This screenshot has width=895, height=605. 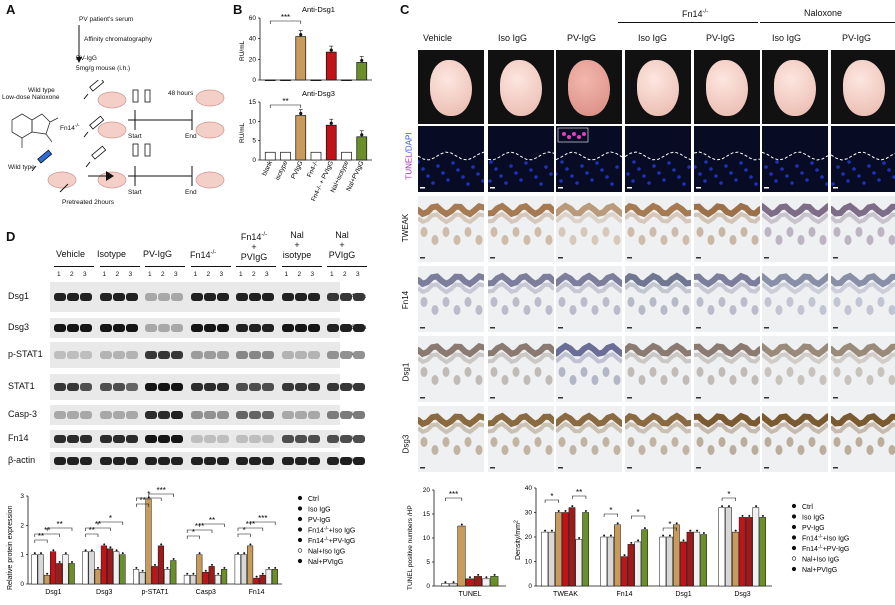 I want to click on group-fn14-pvigg: Fn14-/- + PVIgG, so click(x=254, y=247).